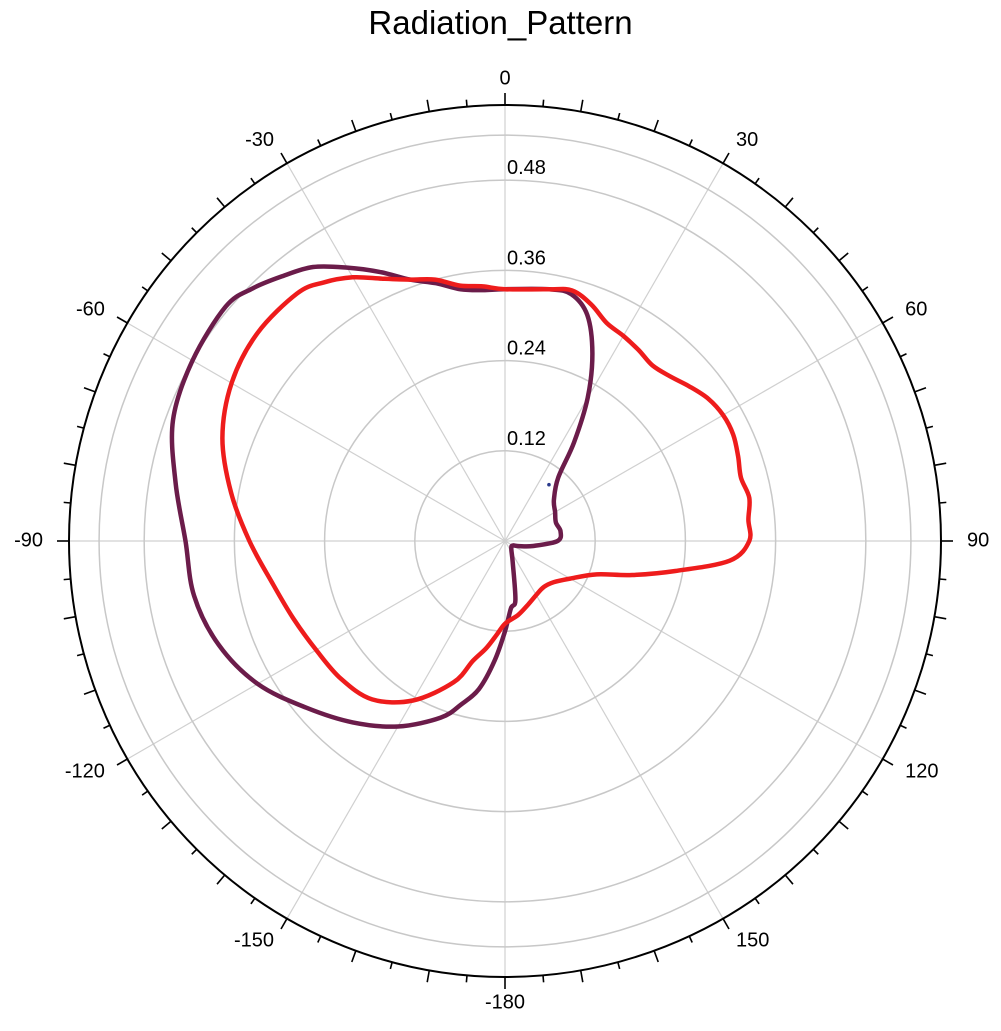 This screenshot has height=1031, width=1001. What do you see at coordinates (254, 940) in the screenshot?
I see `angle-tick-label: -150` at bounding box center [254, 940].